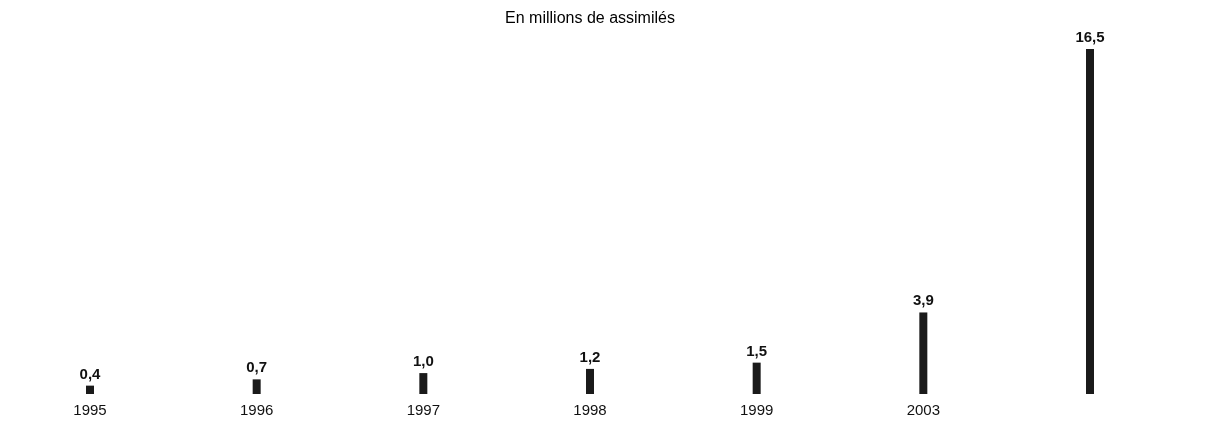 The width and height of the screenshot is (1205, 444). Describe the element at coordinates (590, 17) in the screenshot. I see `chart-title: En millions de assimilés` at that location.